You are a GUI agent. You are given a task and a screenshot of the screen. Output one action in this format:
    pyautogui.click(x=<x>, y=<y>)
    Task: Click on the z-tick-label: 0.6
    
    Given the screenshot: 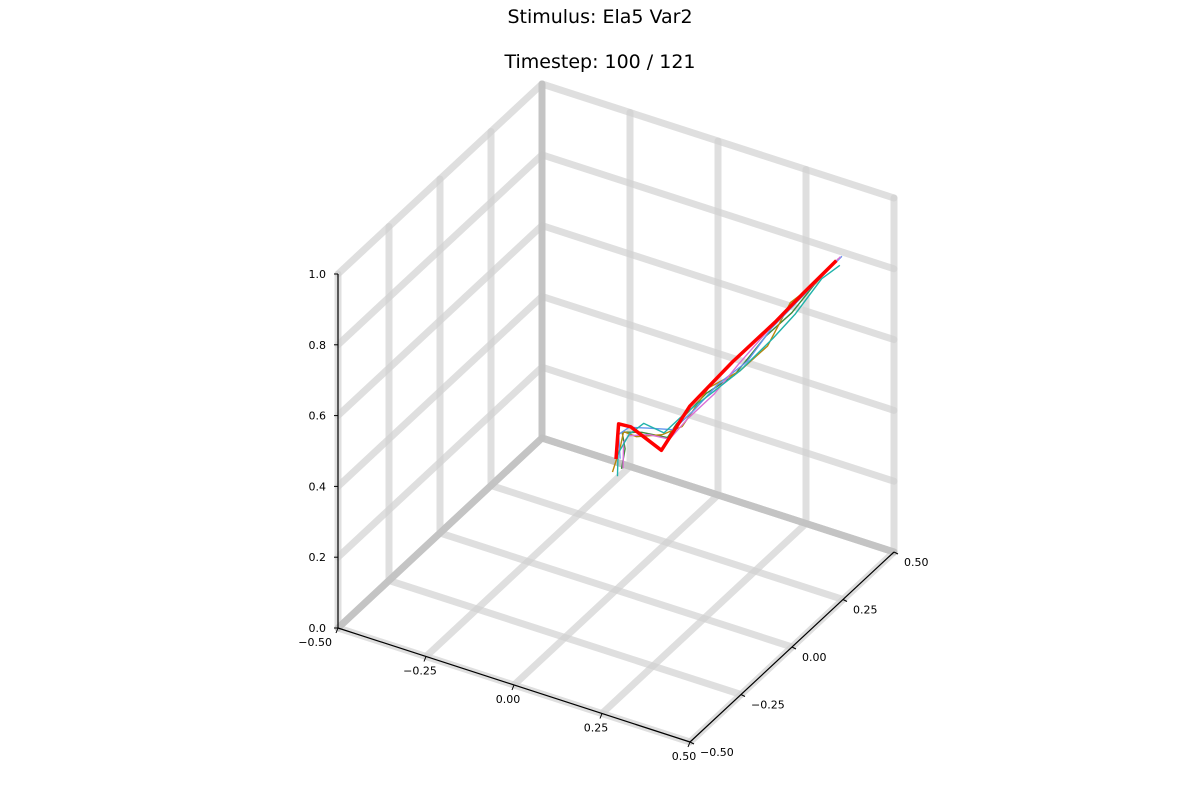 What is the action you would take?
    pyautogui.click(x=318, y=416)
    